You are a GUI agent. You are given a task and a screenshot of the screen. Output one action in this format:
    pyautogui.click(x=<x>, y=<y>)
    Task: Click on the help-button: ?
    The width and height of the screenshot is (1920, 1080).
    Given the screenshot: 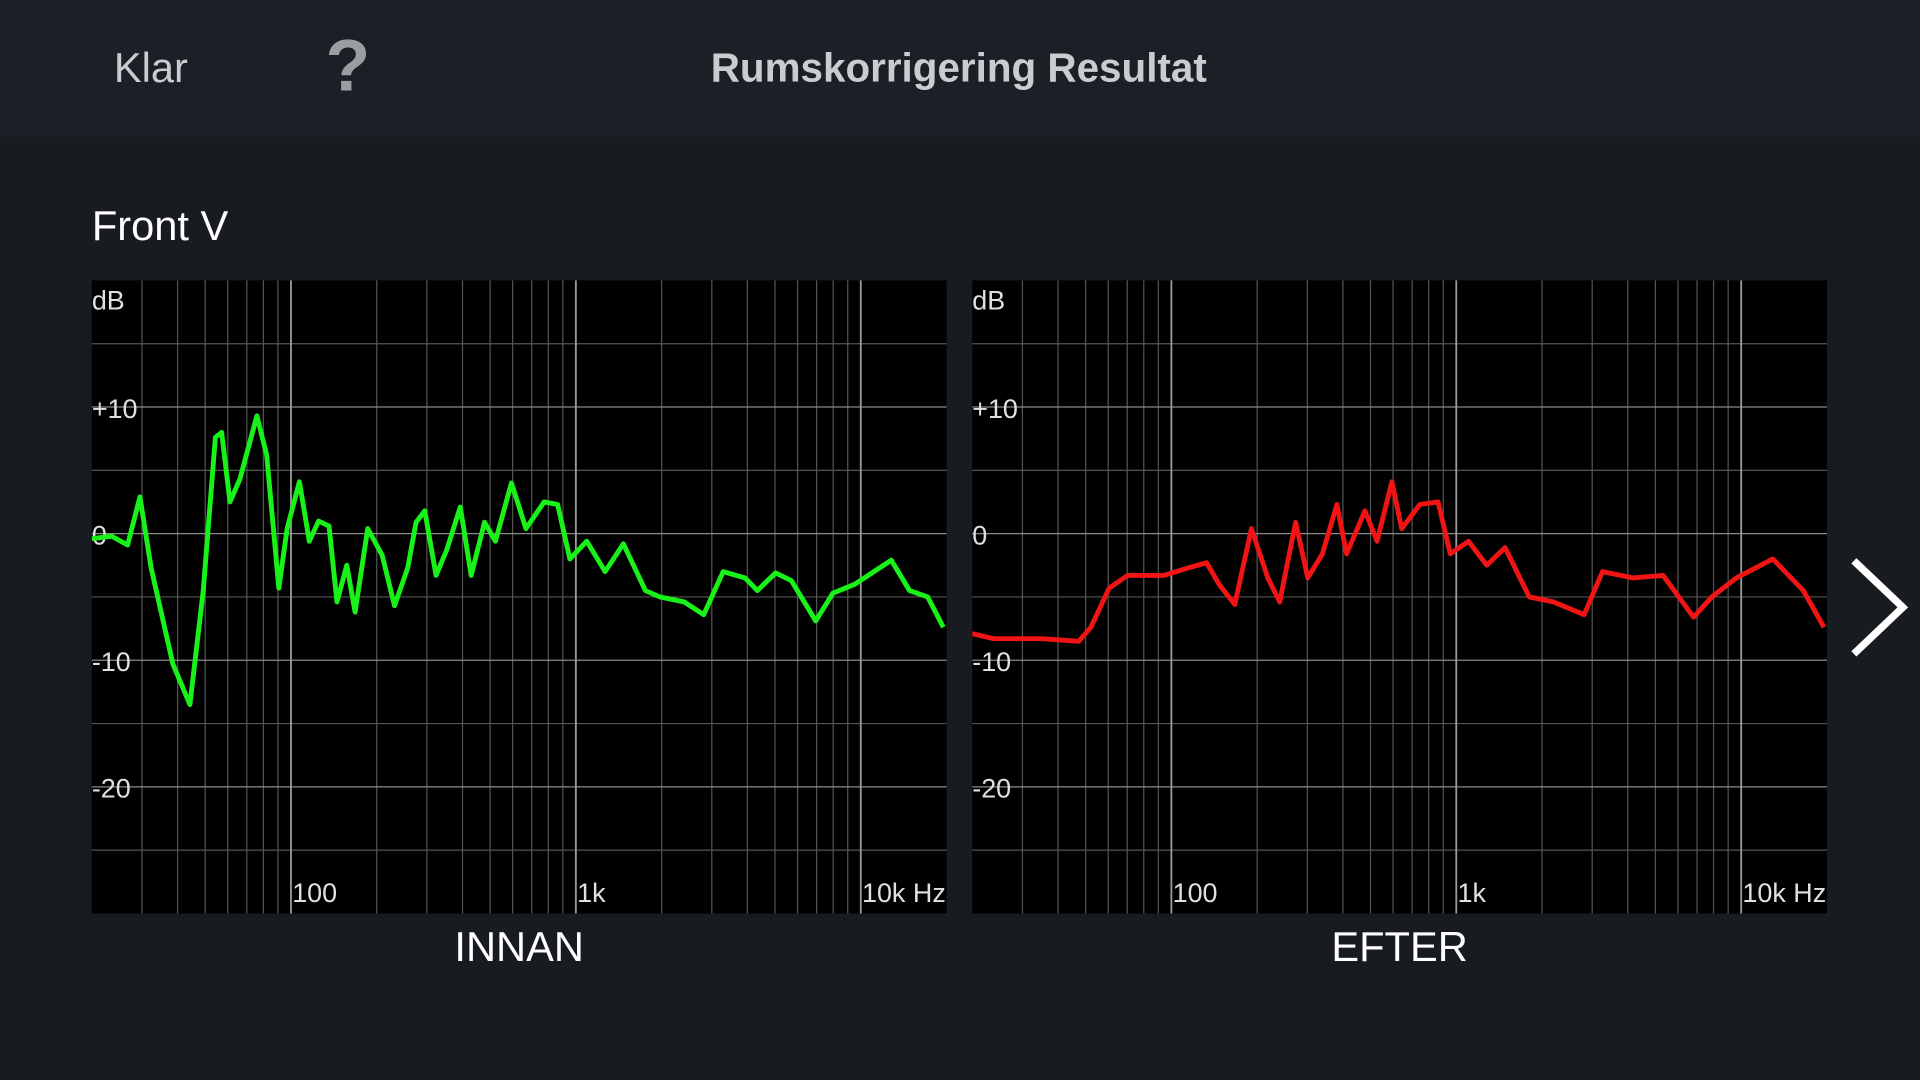 What is the action you would take?
    pyautogui.click(x=347, y=64)
    